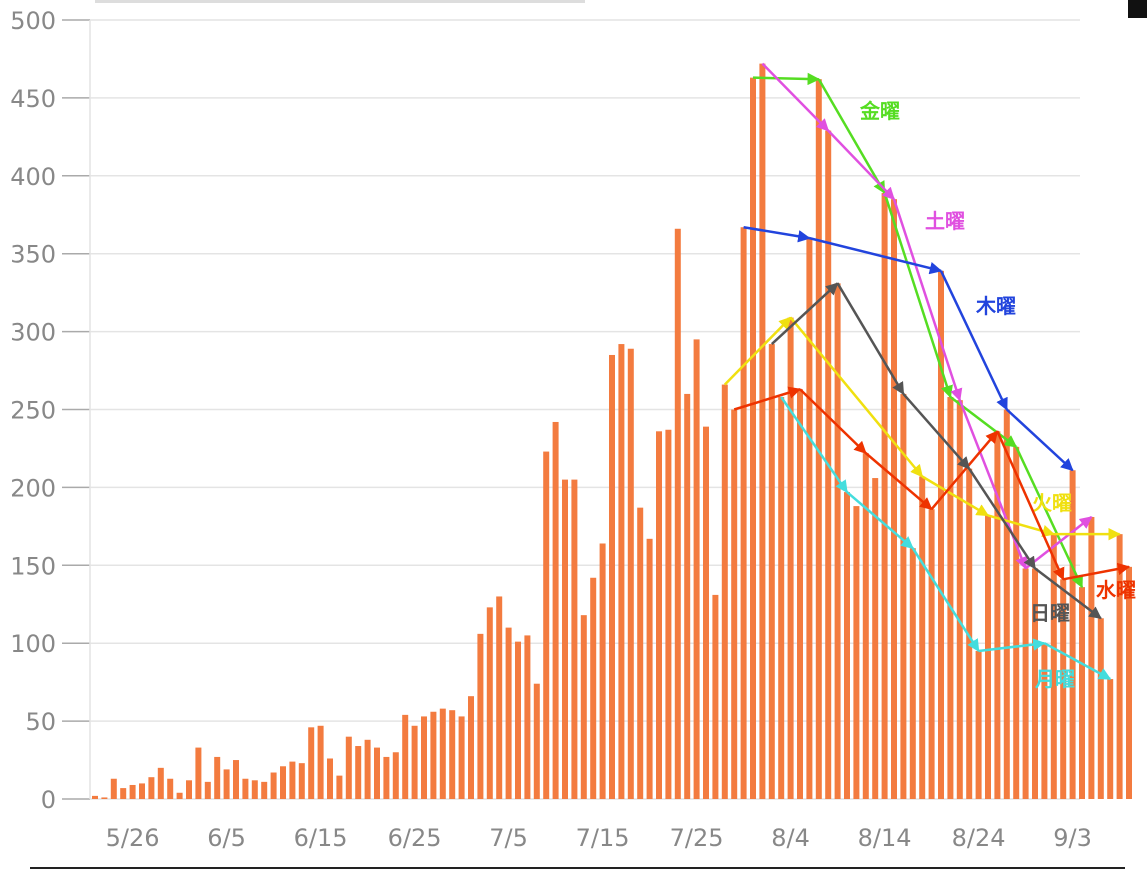 The height and width of the screenshot is (878, 1147). Describe the element at coordinates (48, 800) in the screenshot. I see `y-tick-label: 0` at that location.